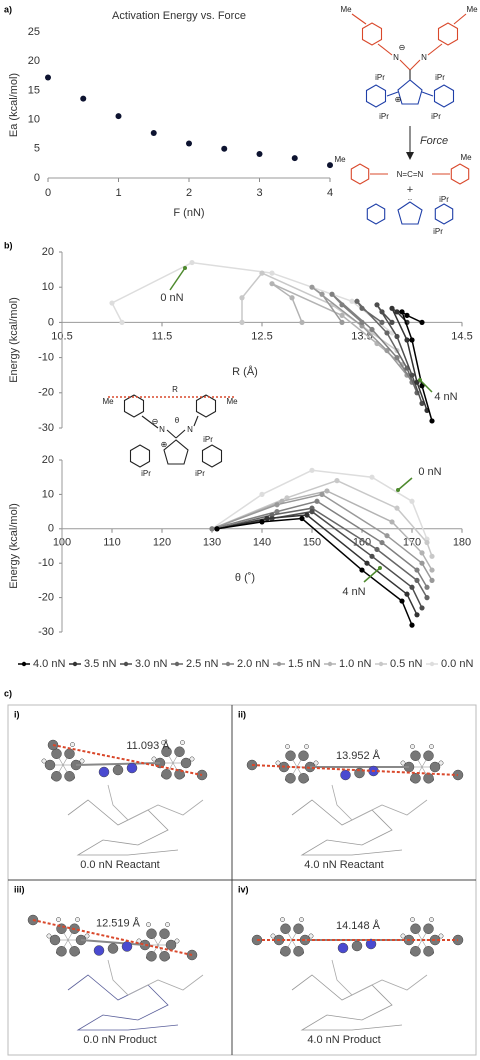 This screenshot has width=480, height=1060. I want to click on label: ⊖, so click(402, 47).